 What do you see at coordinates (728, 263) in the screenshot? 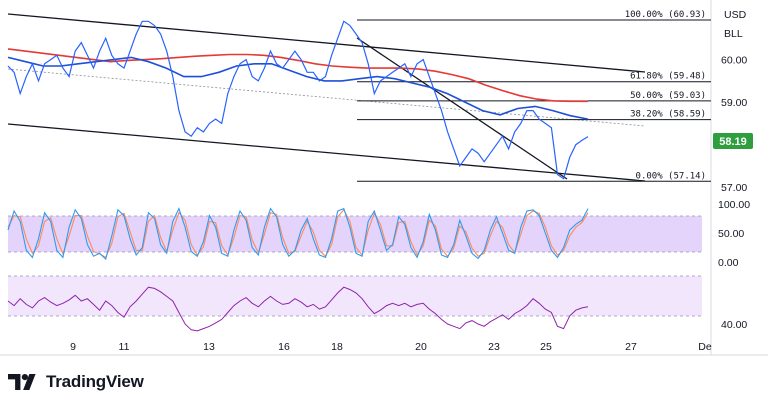
I see `stoch-tick-label: 0.00` at bounding box center [728, 263].